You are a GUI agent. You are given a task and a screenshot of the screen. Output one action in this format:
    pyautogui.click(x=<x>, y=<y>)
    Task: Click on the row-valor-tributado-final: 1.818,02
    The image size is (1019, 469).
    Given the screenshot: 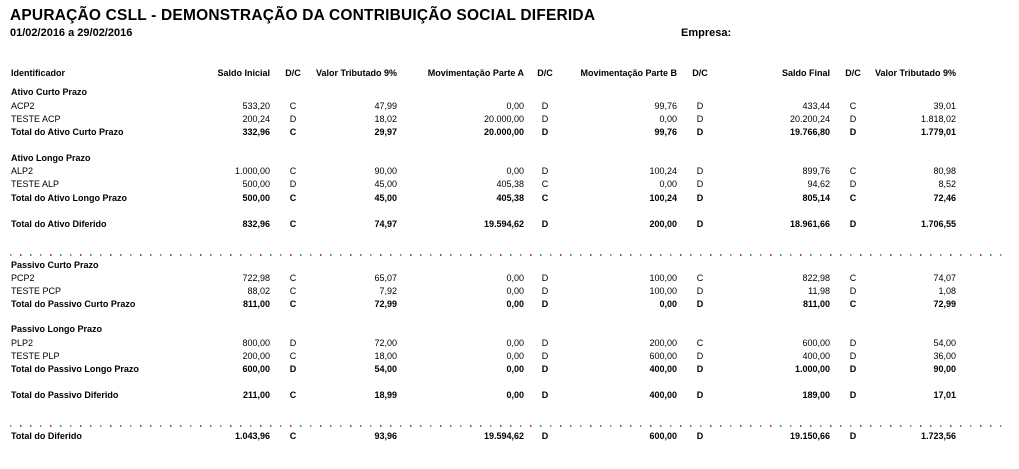 What is the action you would take?
    pyautogui.click(x=938, y=119)
    